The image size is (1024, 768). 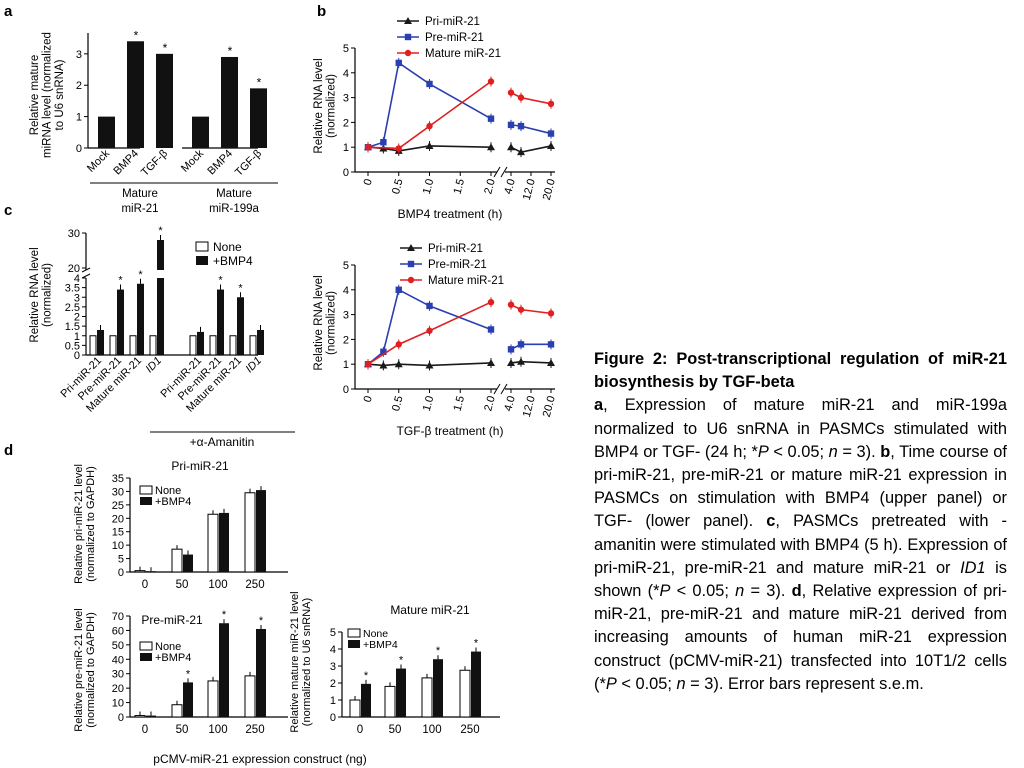 I want to click on d-pri-ytick-label: 30, so click(x=118, y=492).